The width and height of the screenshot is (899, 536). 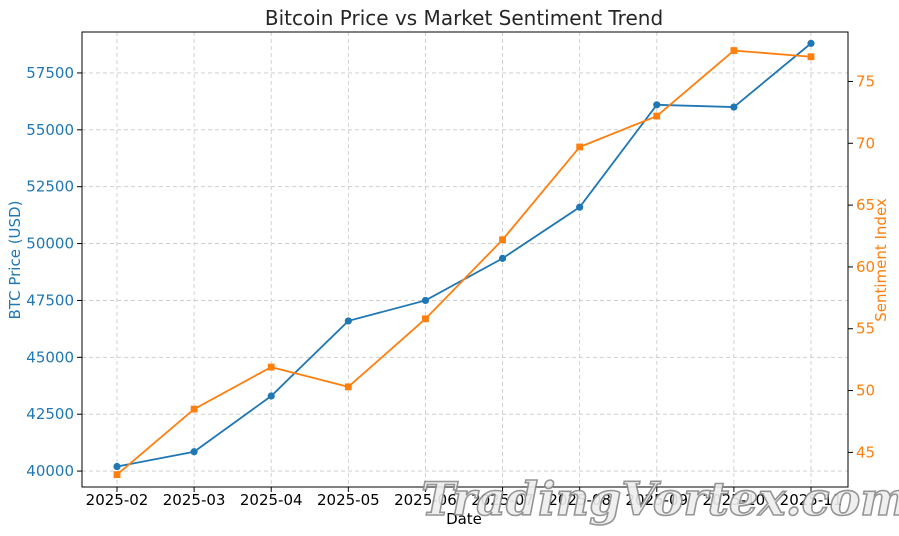 I want to click on y-left-tick-label: 40000, so click(x=50, y=471).